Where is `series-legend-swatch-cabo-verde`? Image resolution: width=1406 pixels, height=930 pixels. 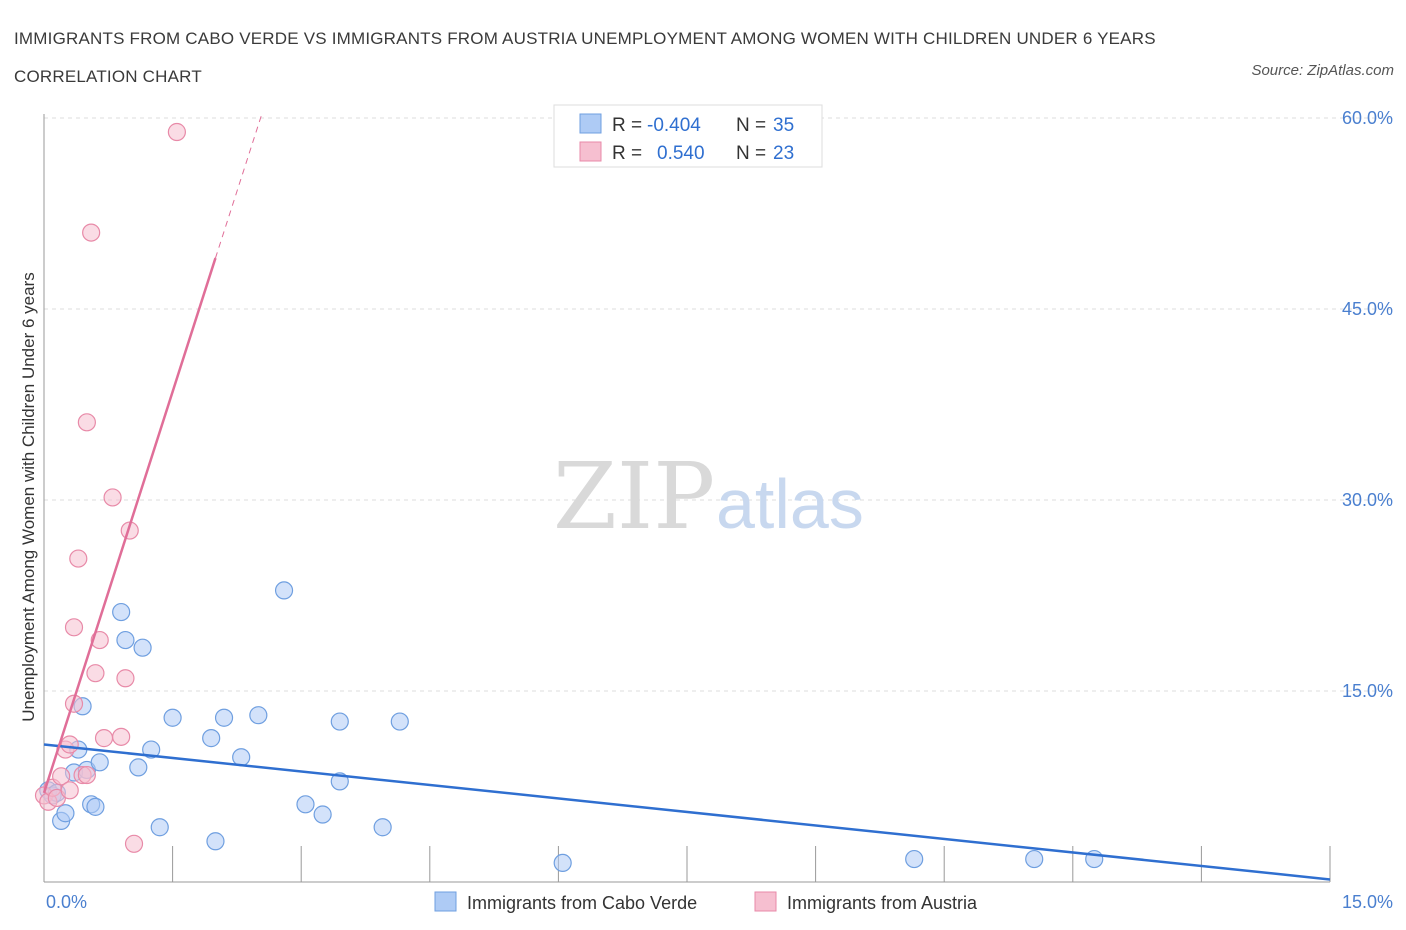
series-legend-swatch-cabo-verde is located at coordinates (445, 901).